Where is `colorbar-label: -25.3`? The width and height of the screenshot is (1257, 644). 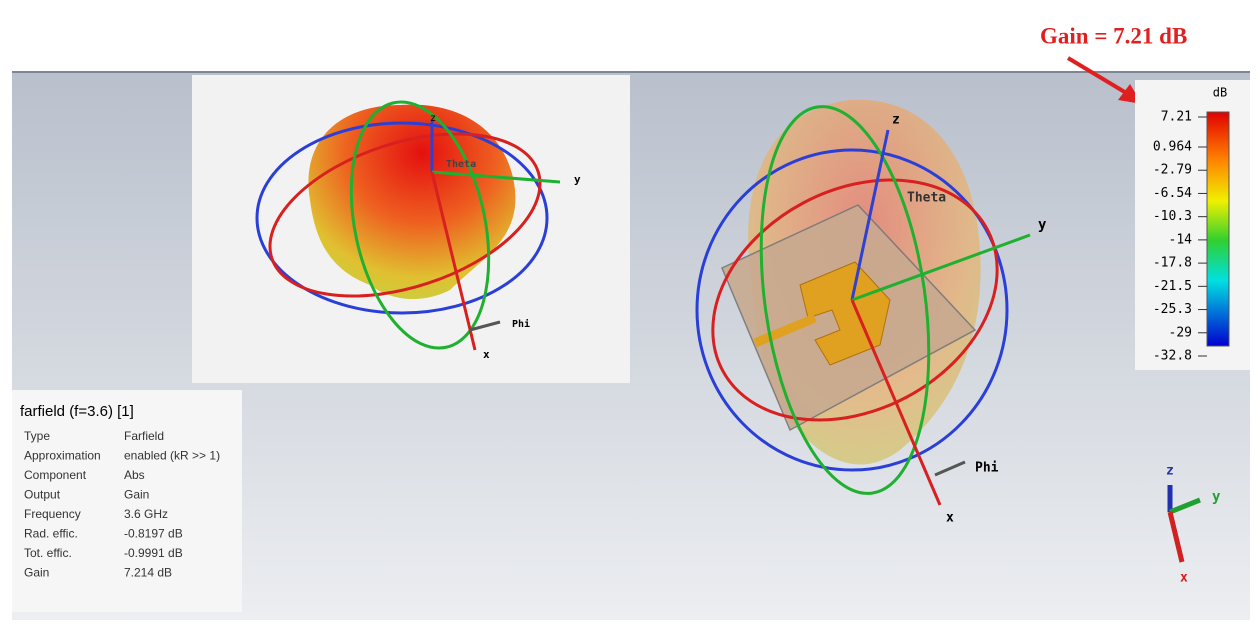 colorbar-label: -25.3 is located at coordinates (1172, 309).